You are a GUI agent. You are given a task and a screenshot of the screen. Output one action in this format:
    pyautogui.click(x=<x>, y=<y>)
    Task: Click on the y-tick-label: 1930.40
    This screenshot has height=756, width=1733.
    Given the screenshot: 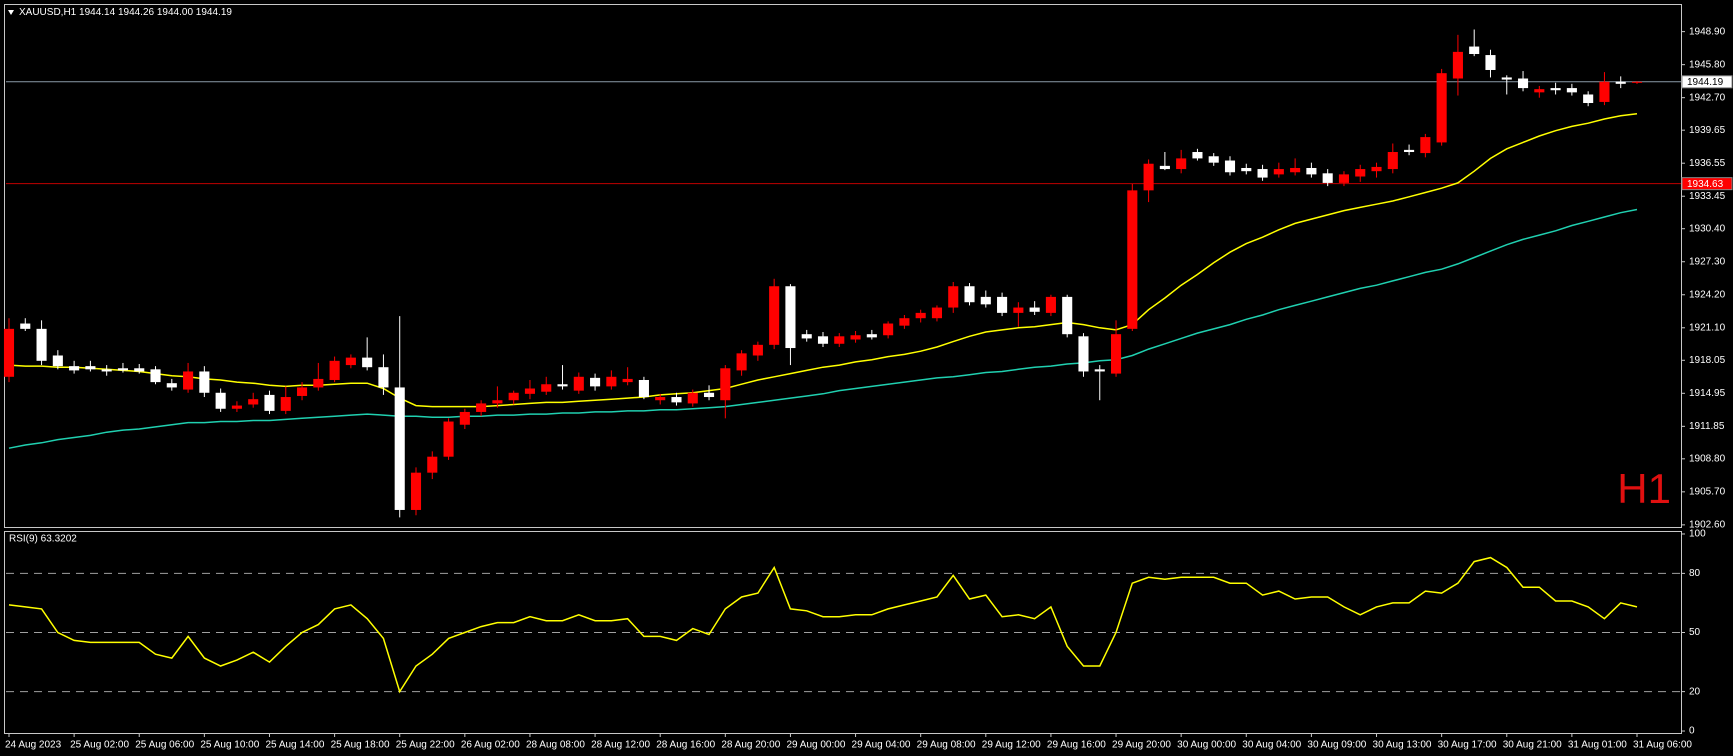 What is the action you would take?
    pyautogui.click(x=1707, y=228)
    